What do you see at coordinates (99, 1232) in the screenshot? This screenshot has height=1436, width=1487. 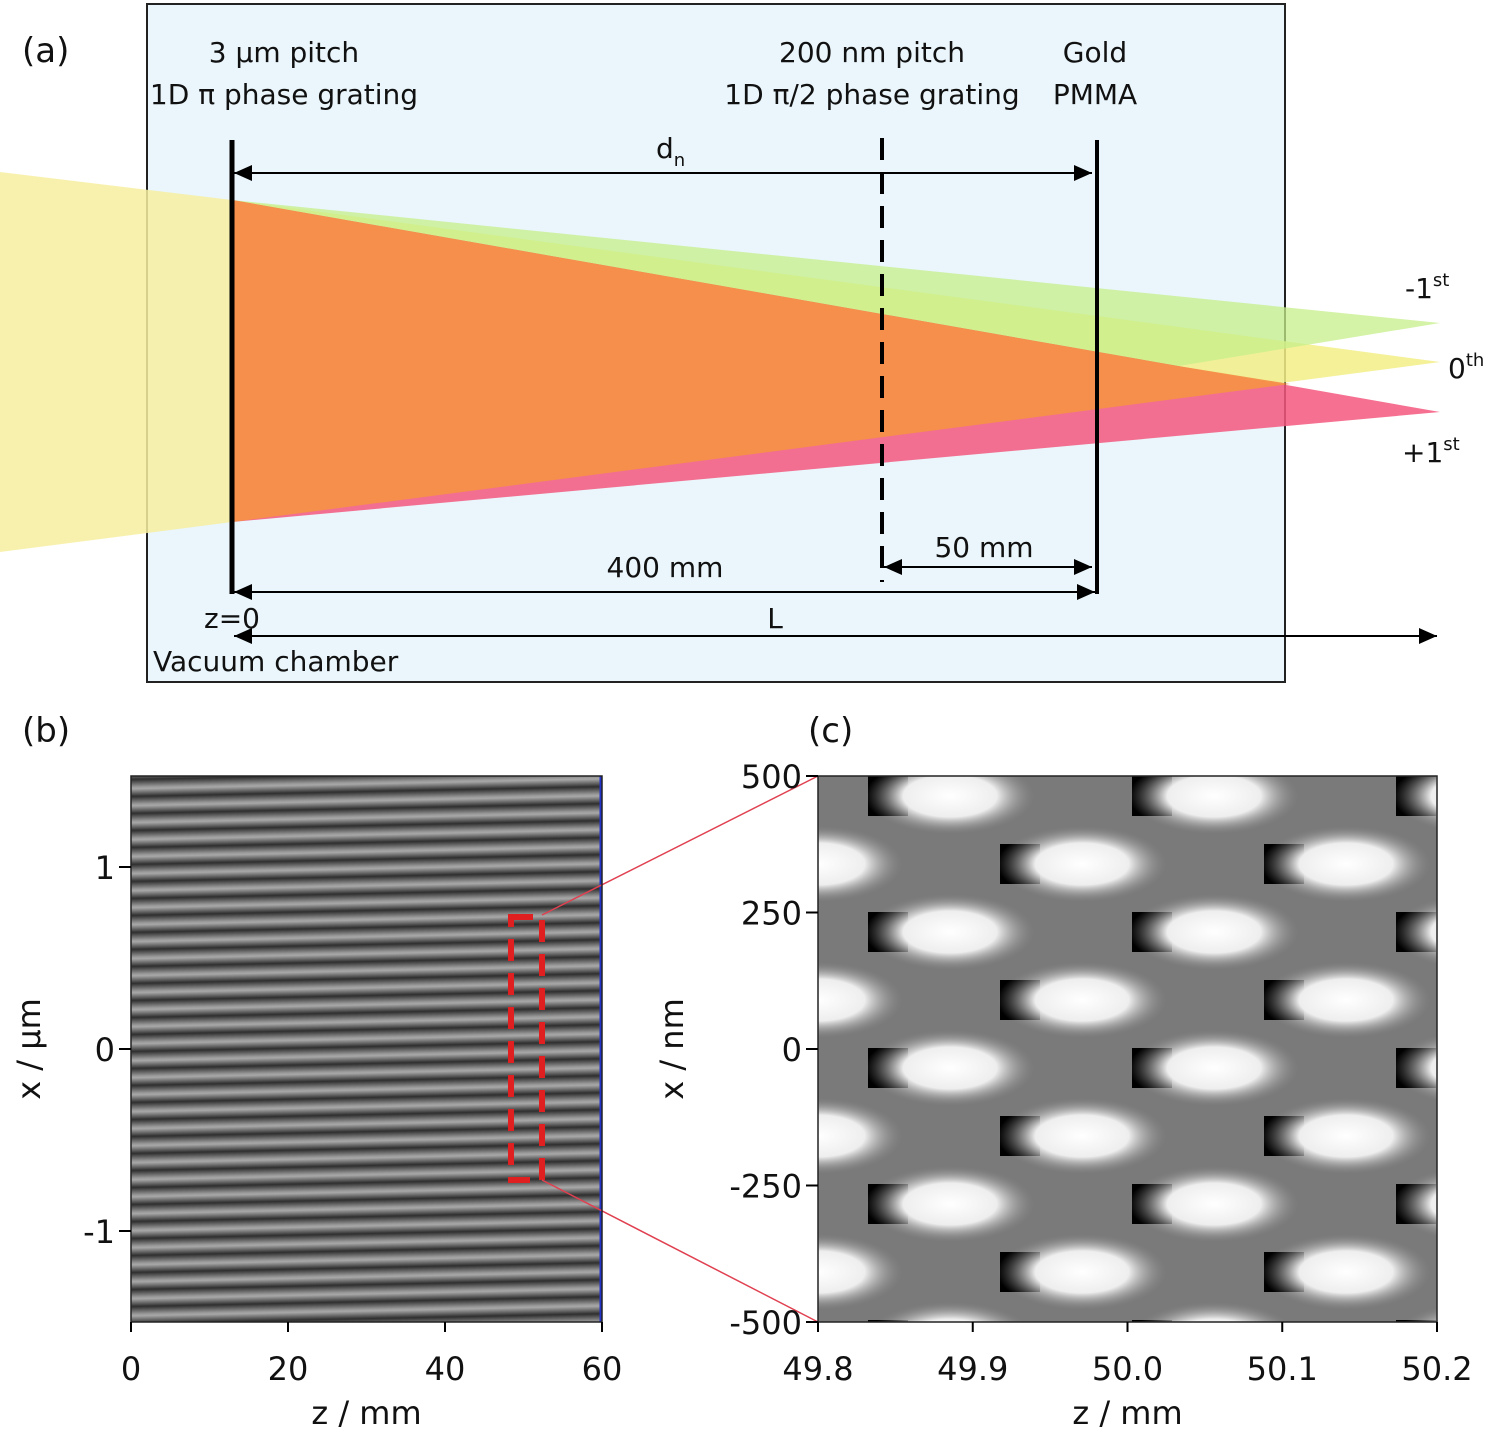 I see `y-tick-label: -1` at bounding box center [99, 1232].